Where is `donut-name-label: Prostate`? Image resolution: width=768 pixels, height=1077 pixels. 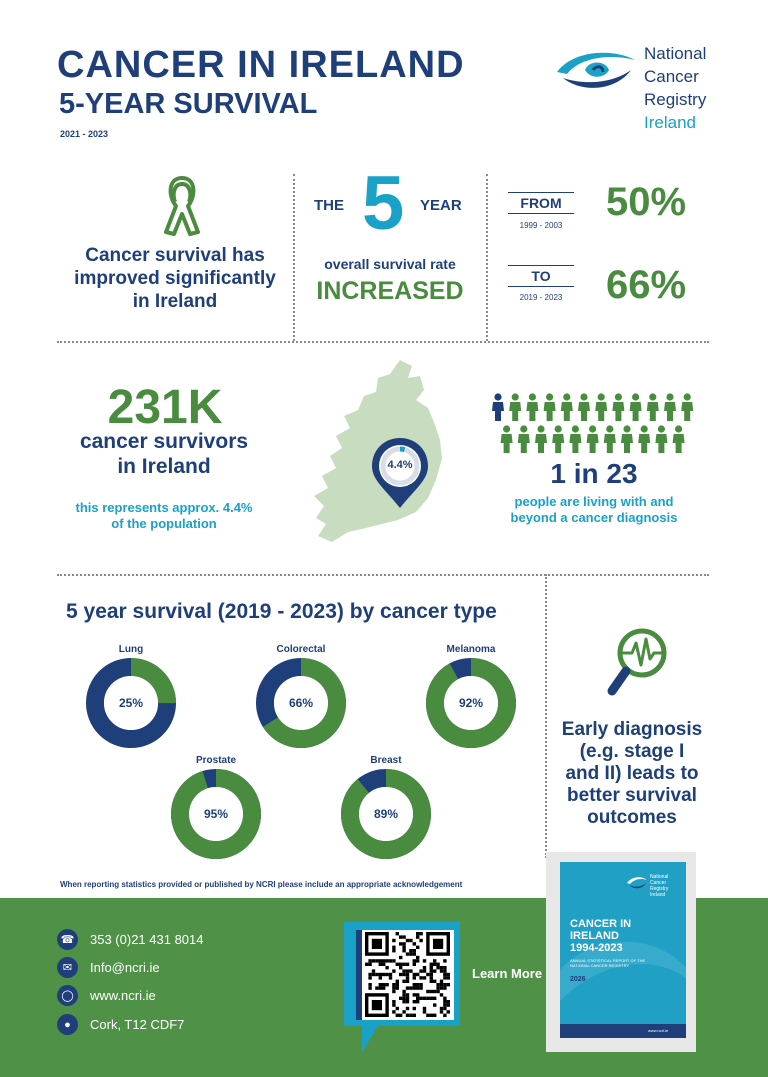 donut-name-label: Prostate is located at coordinates (216, 760).